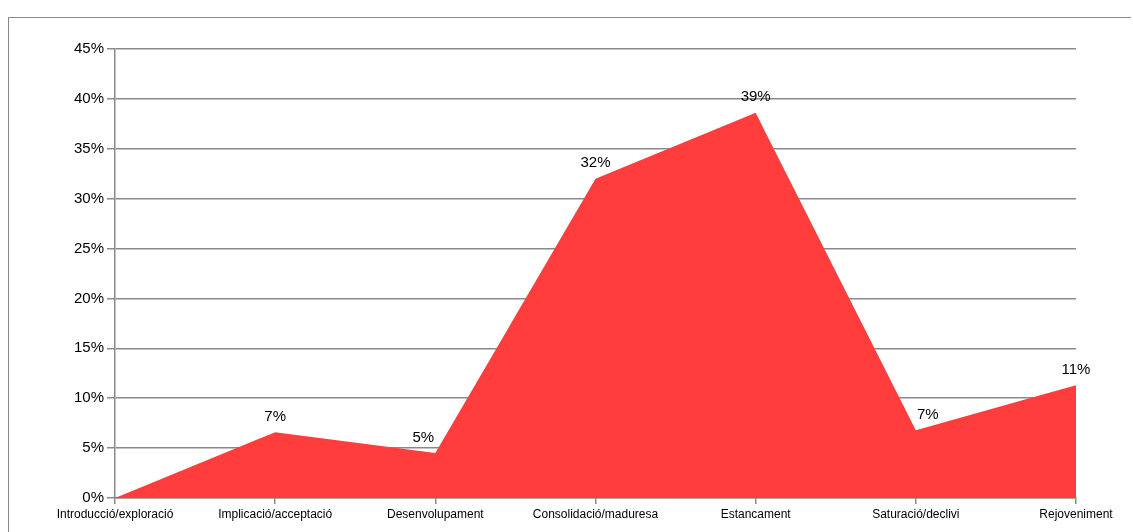 Image resolution: width=1133 pixels, height=532 pixels. Describe the element at coordinates (595, 162) in the screenshot. I see `data-label: 32%` at that location.